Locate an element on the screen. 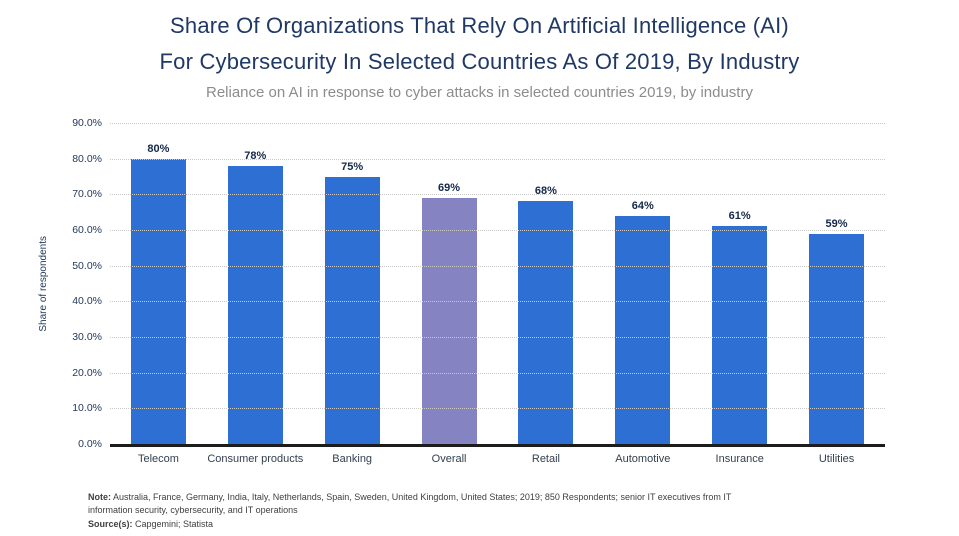 This screenshot has height=536, width=959. bar-overall is located at coordinates (449, 320).